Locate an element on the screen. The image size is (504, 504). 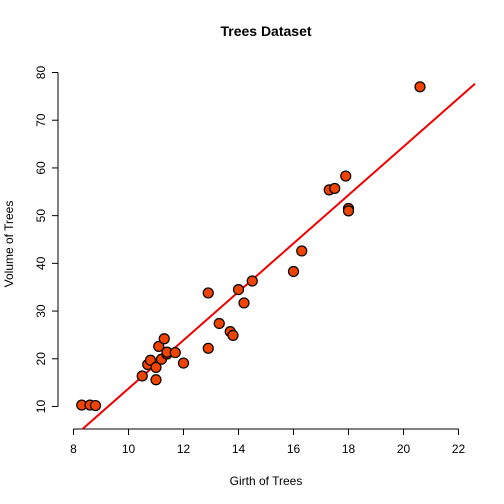
y-axis-label: Volume of Trees is located at coordinates (9, 244).